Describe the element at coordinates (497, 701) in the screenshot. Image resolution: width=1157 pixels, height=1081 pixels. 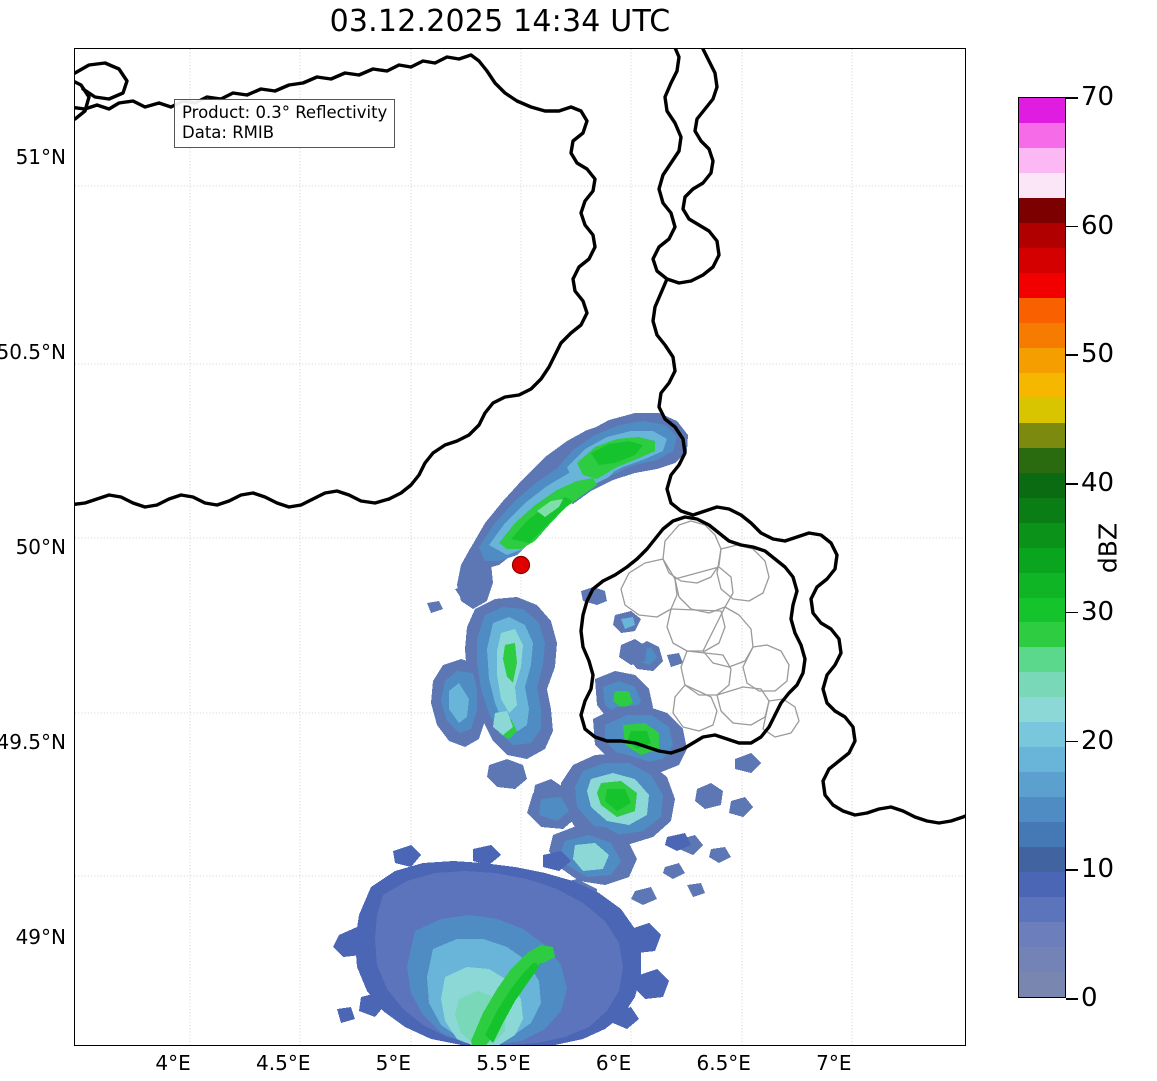
I see `echo-central-cluster` at that location.